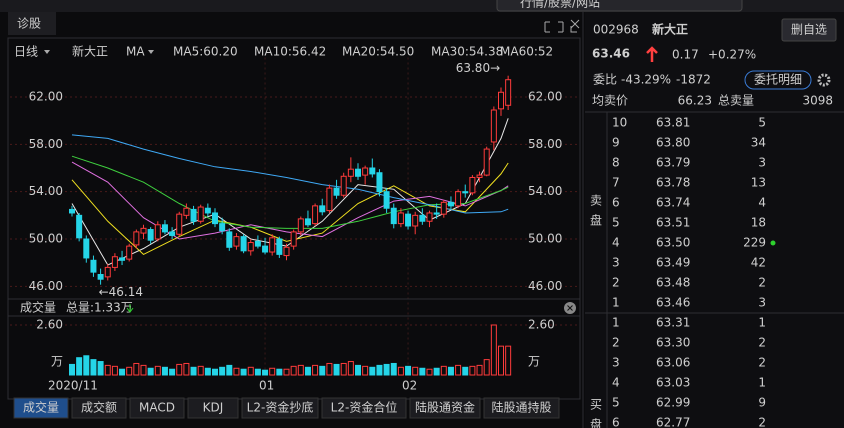 The width and height of the screenshot is (844, 428). I want to click on tab-label: 陆股通持股, so click(521, 407).